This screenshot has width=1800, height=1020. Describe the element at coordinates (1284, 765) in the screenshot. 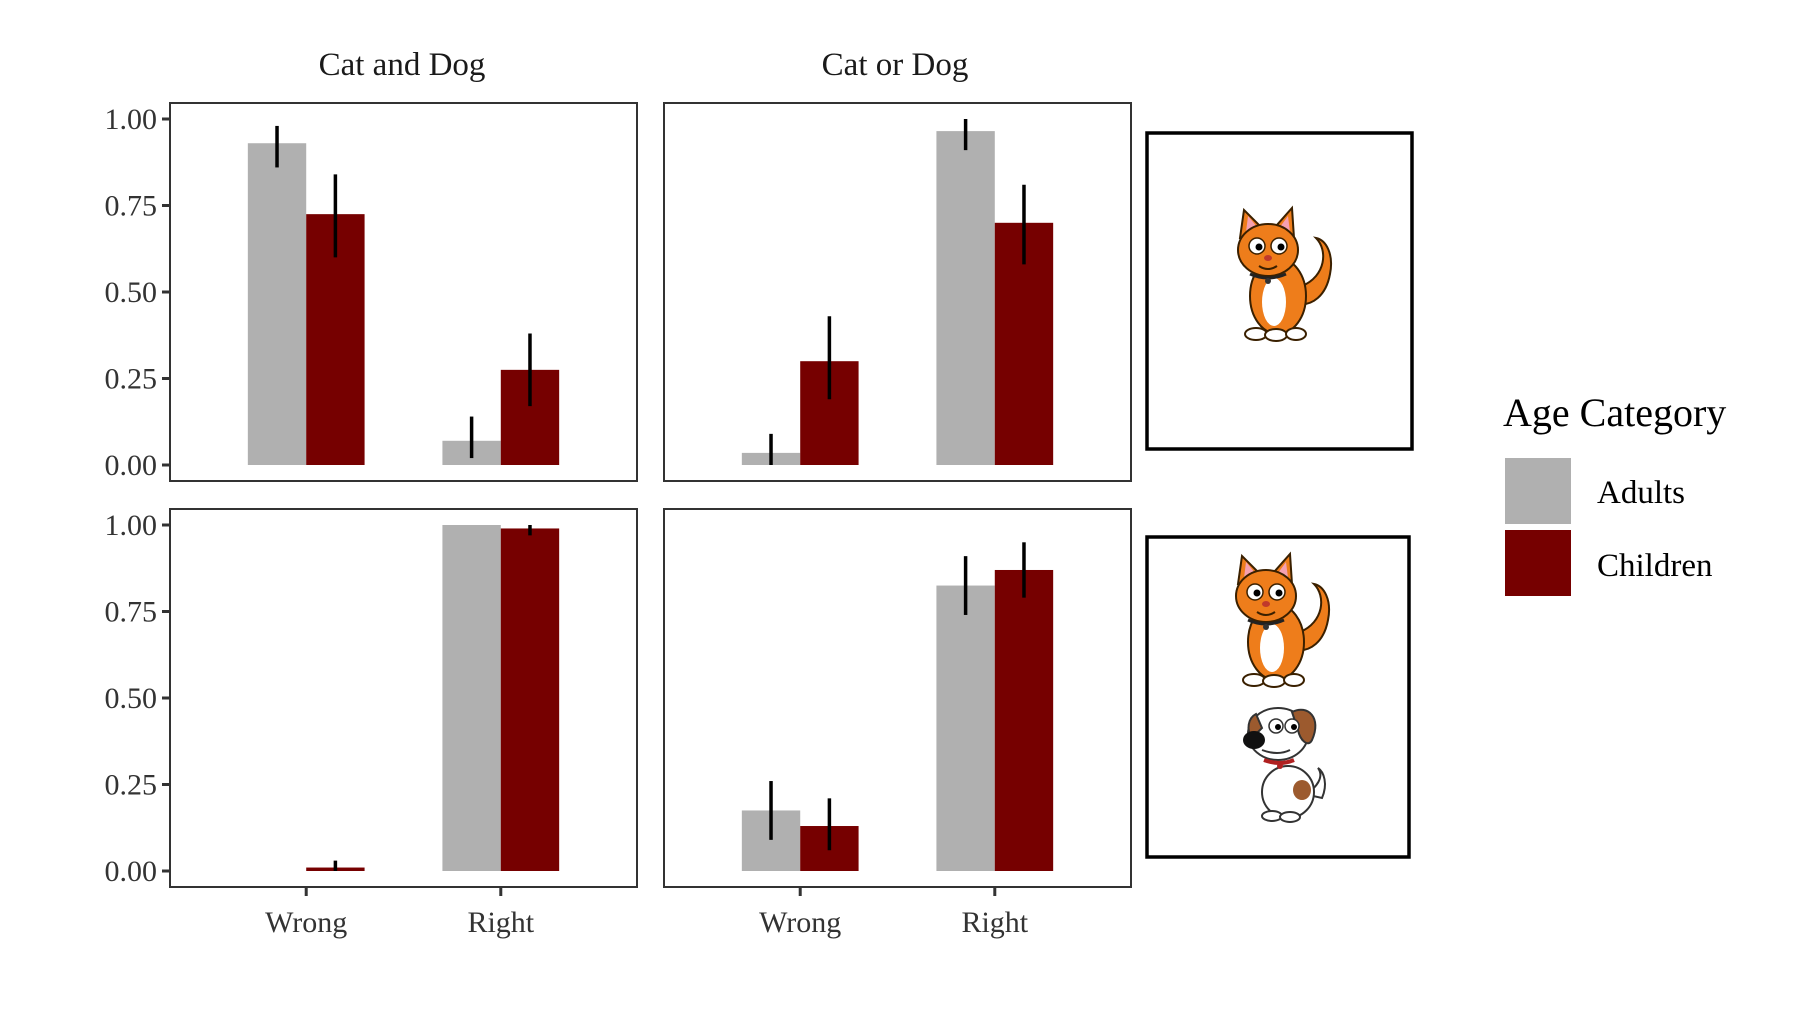

I see `dog-icon` at that location.